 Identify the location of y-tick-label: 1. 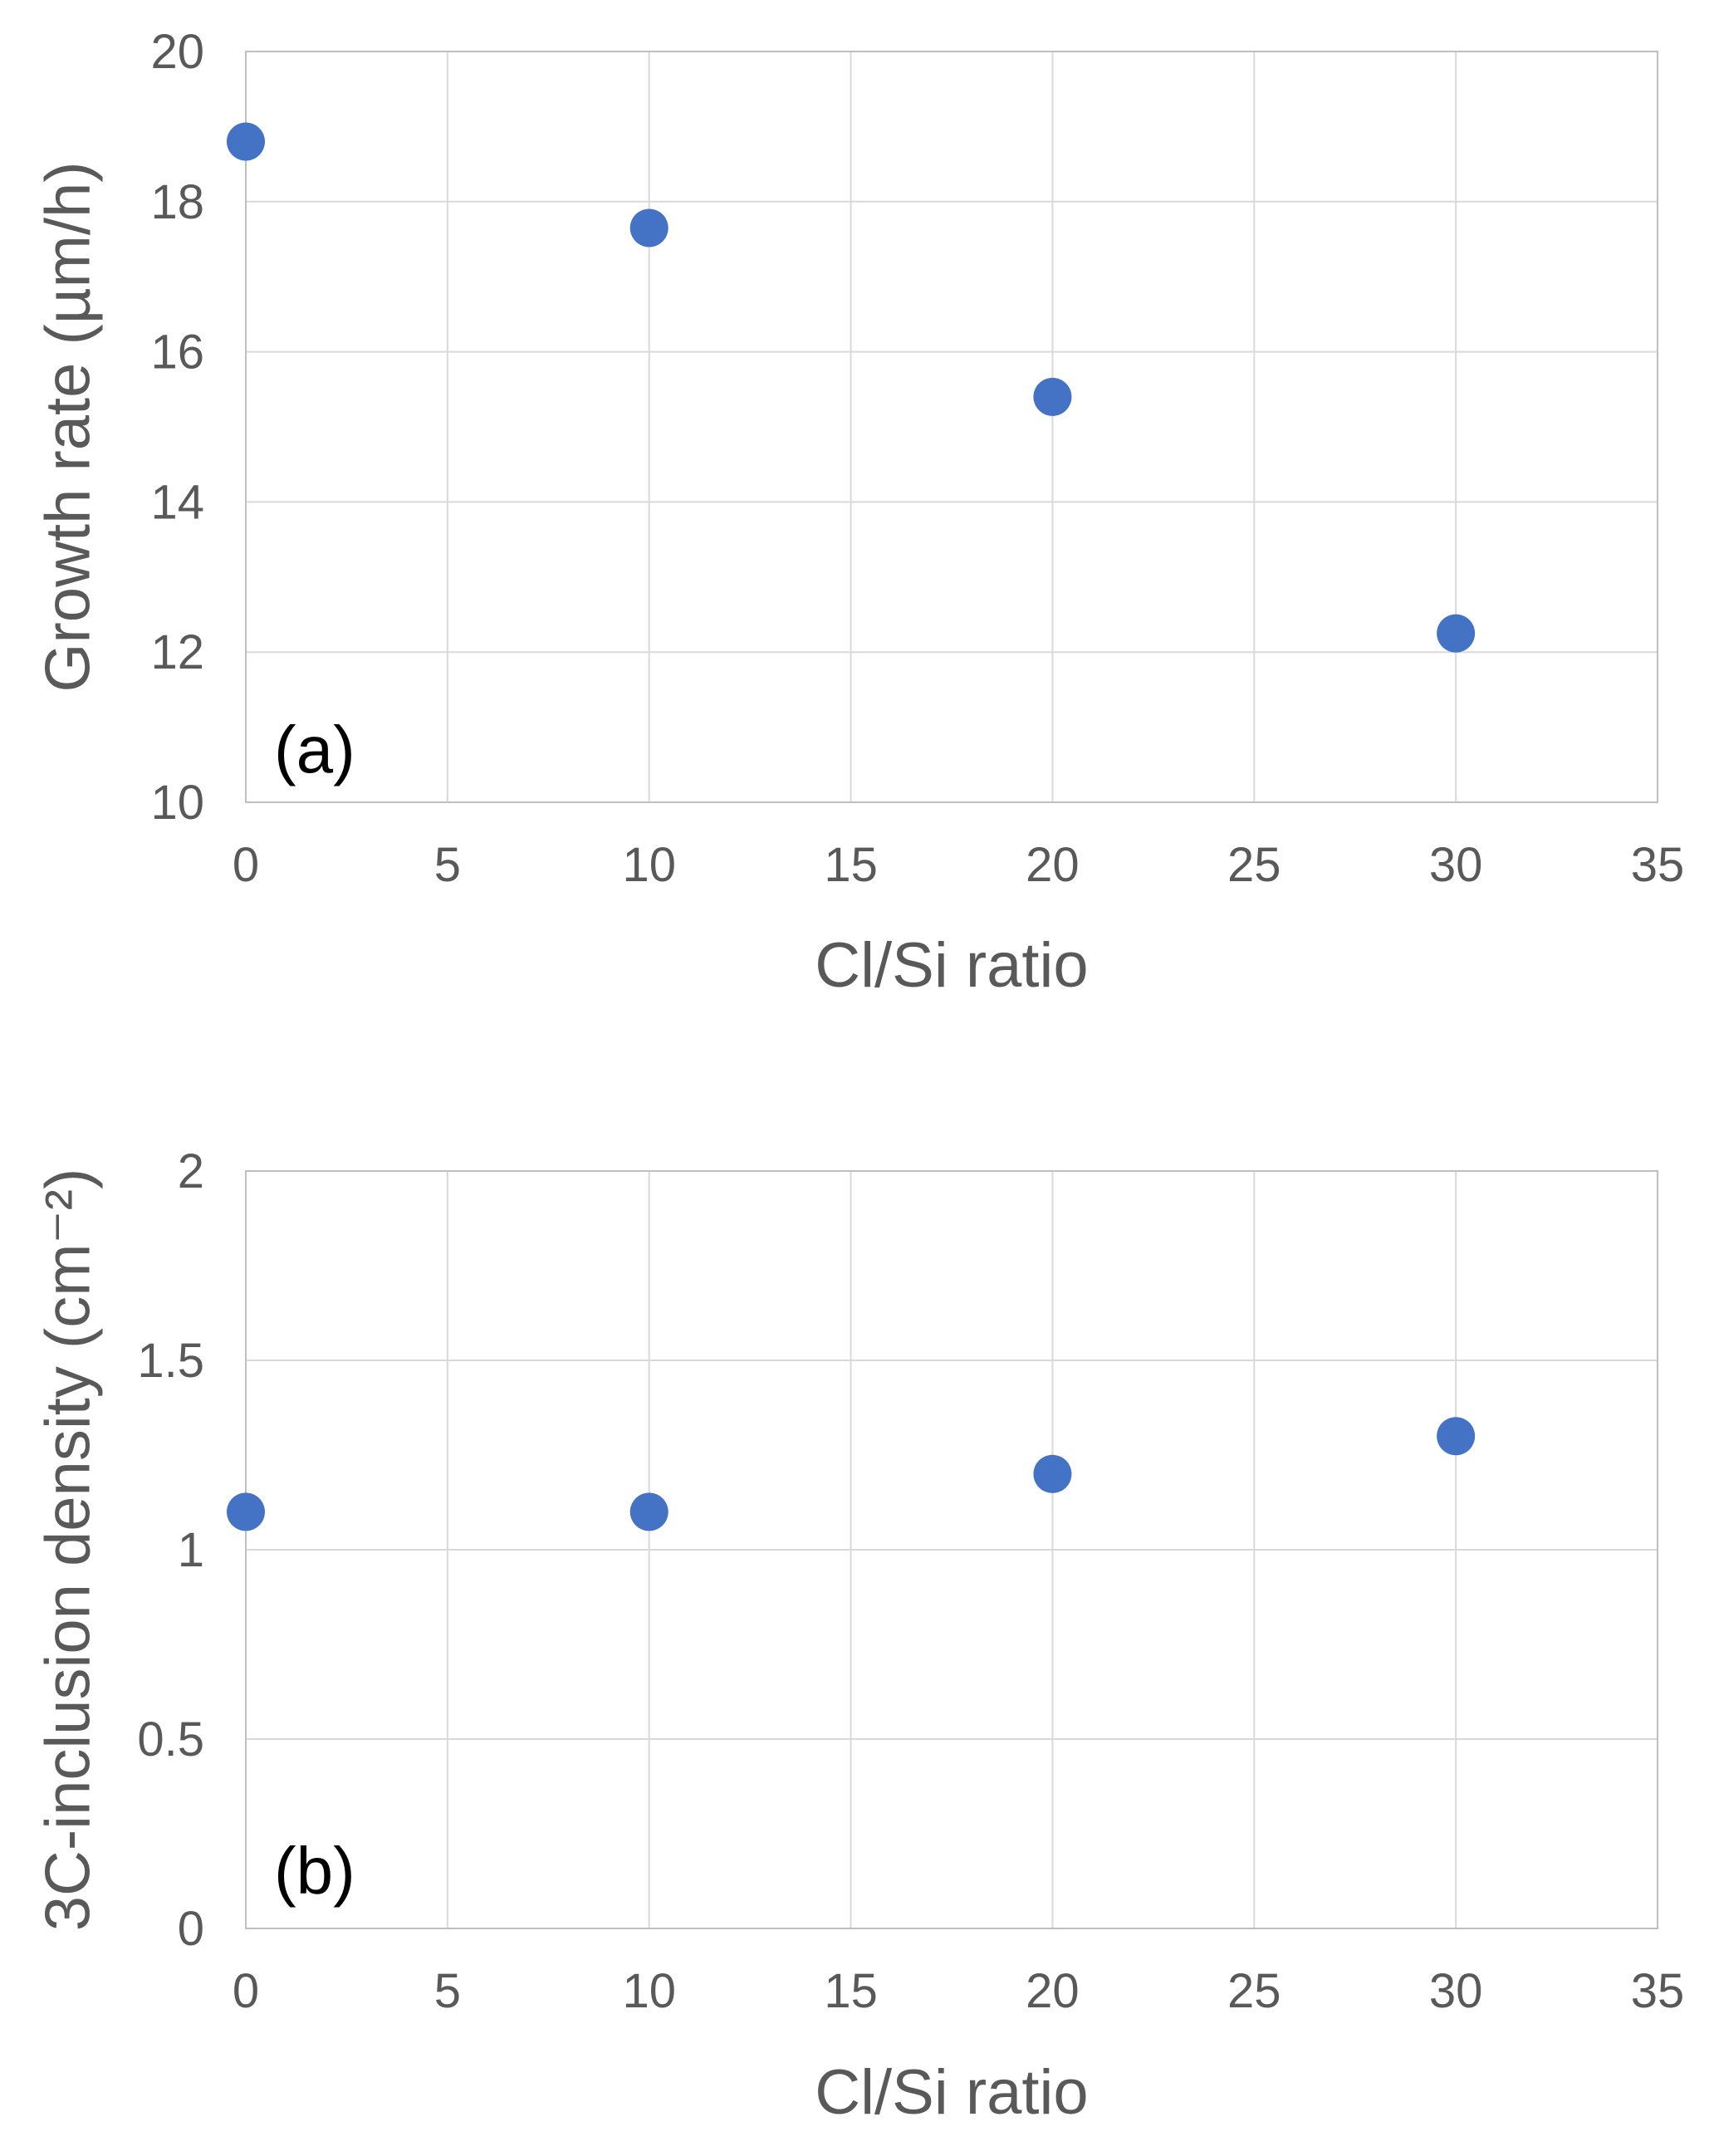
(191, 1550).